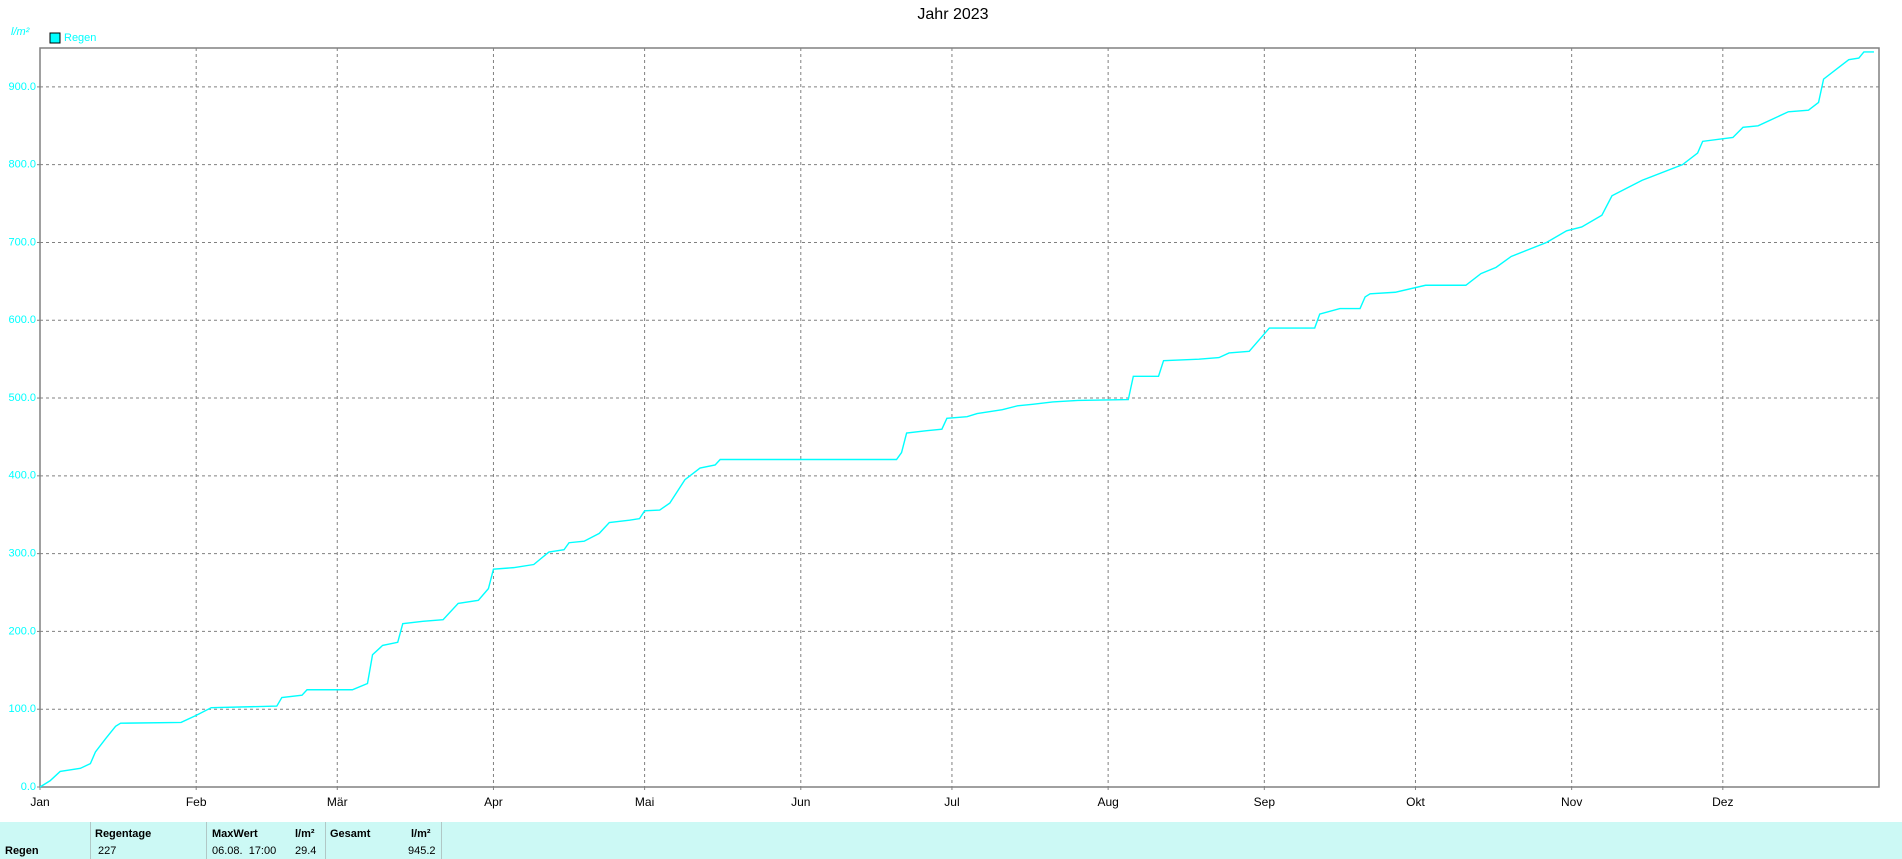  I want to click on stat-header: MaxWert, so click(235, 834).